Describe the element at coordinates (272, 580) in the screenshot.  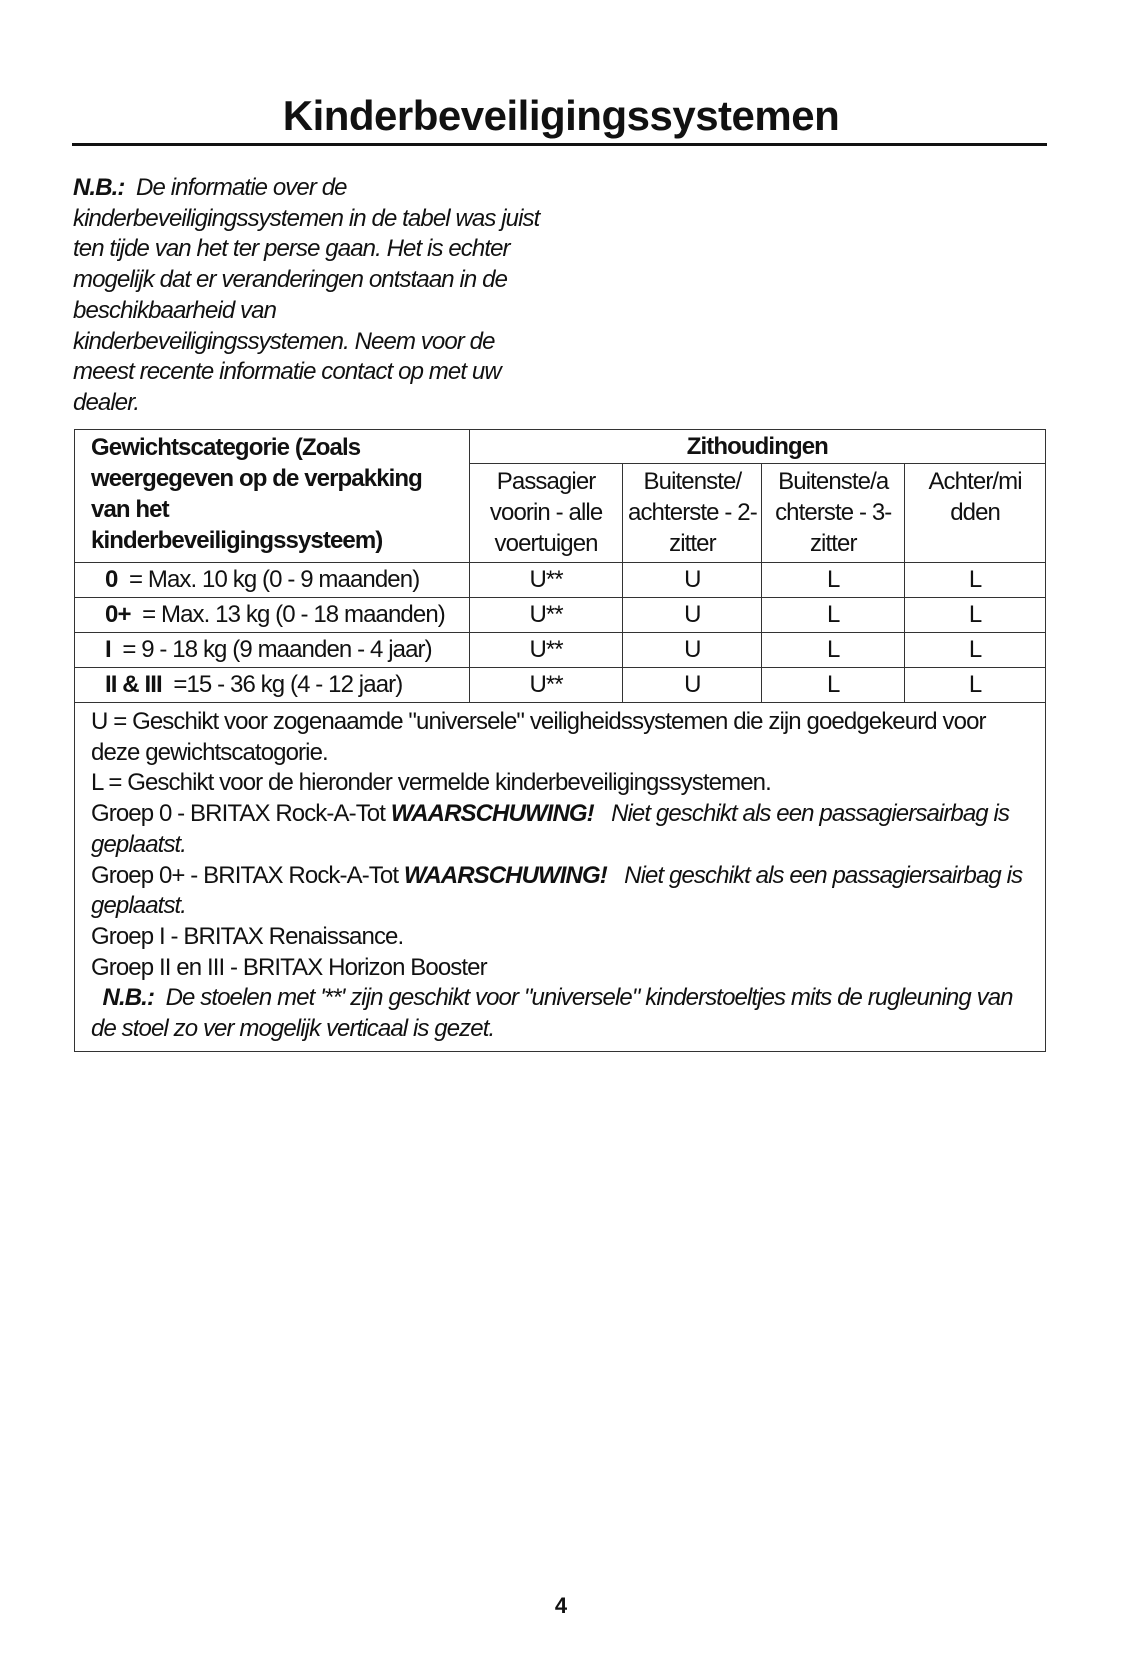
I see `weight-category: 0 = Max. 10 kg (0 - 9 maanden)` at that location.